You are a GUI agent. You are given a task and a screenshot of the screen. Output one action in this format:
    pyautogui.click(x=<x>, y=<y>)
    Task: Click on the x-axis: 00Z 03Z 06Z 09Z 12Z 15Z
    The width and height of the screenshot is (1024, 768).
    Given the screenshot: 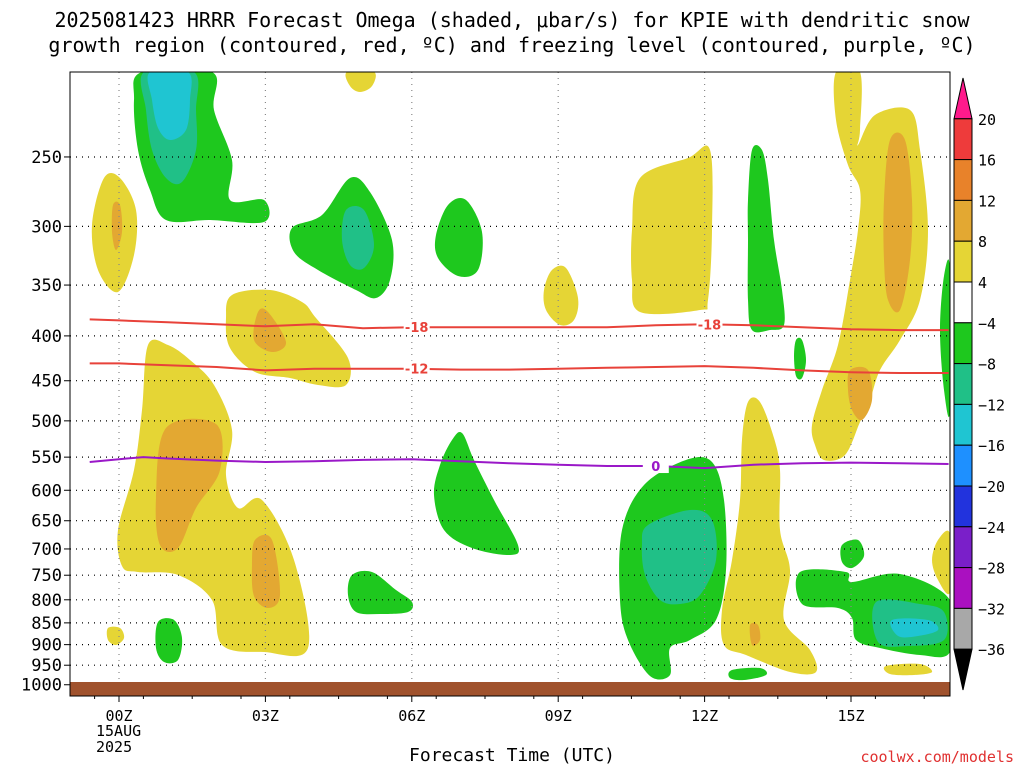 What is the action you would take?
    pyautogui.click(x=509, y=710)
    